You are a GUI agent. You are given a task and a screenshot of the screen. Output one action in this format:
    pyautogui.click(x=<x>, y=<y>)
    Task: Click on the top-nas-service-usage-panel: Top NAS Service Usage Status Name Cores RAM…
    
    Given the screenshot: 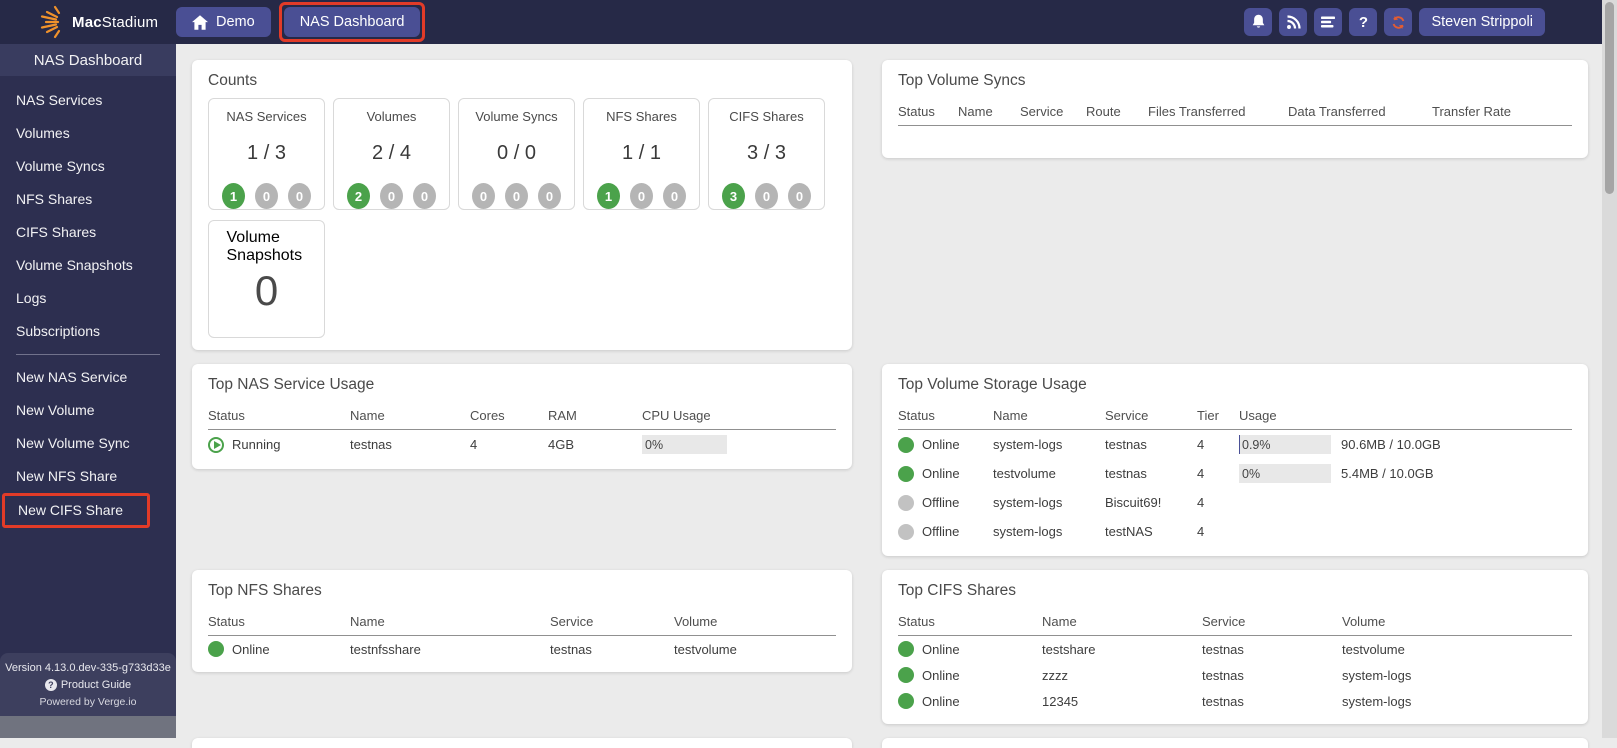 What is the action you would take?
    pyautogui.click(x=522, y=416)
    